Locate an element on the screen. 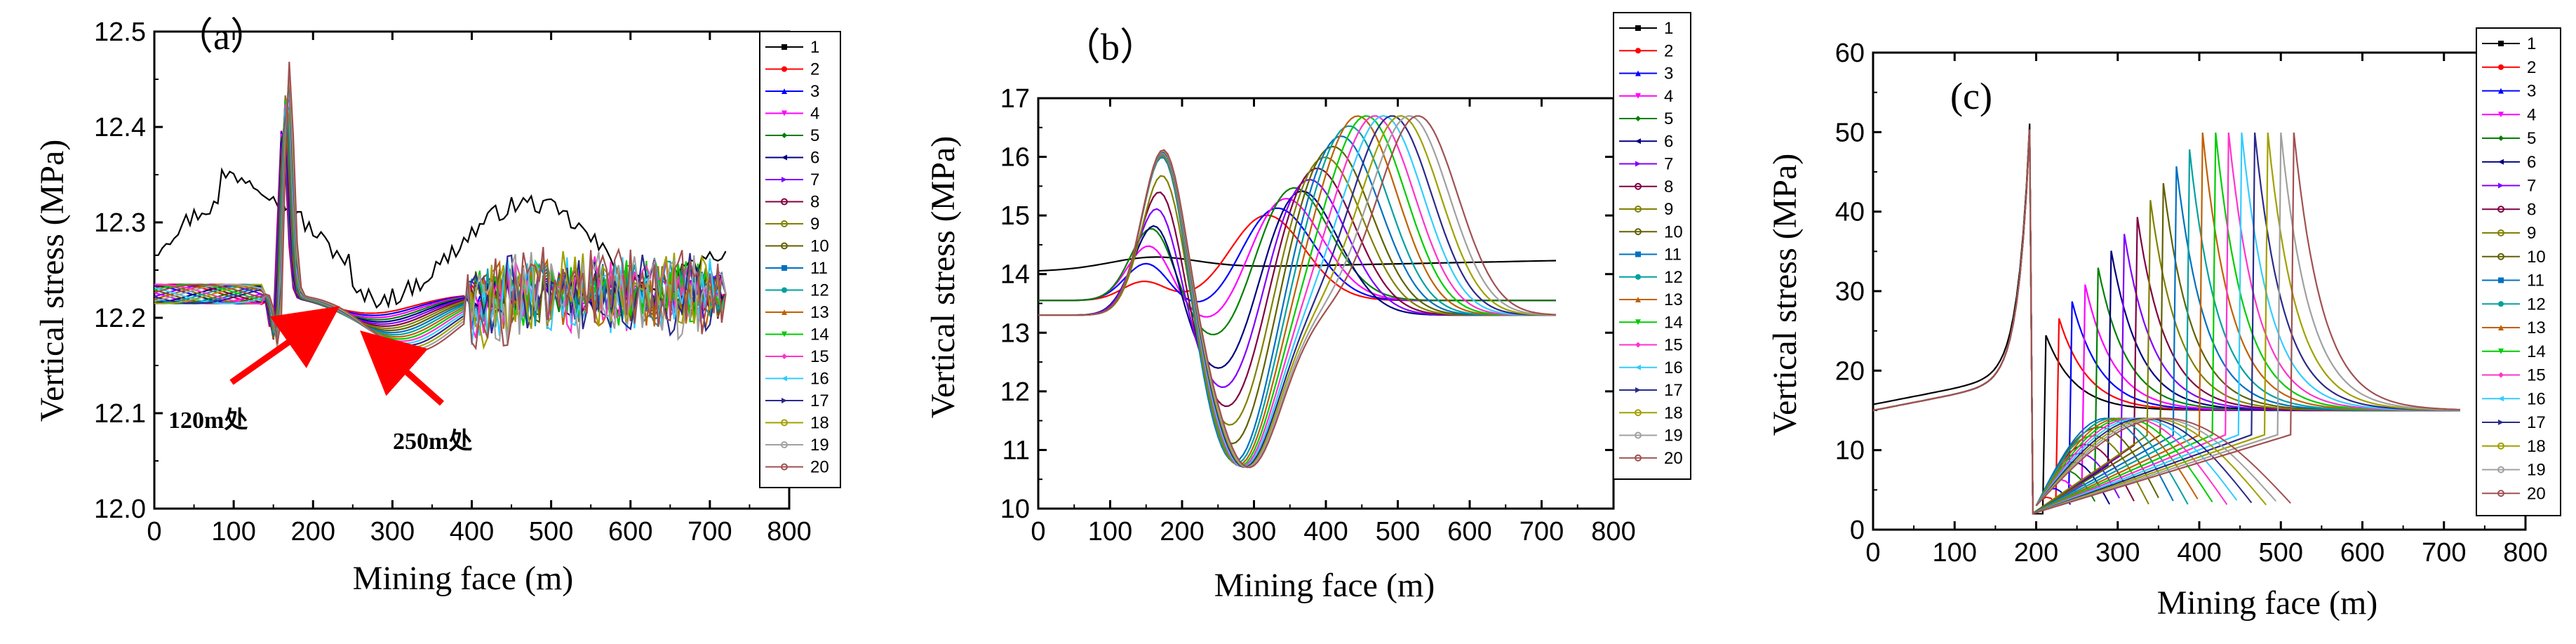 This screenshot has width=2576, height=644. x-tick-label: 100 is located at coordinates (1955, 553).